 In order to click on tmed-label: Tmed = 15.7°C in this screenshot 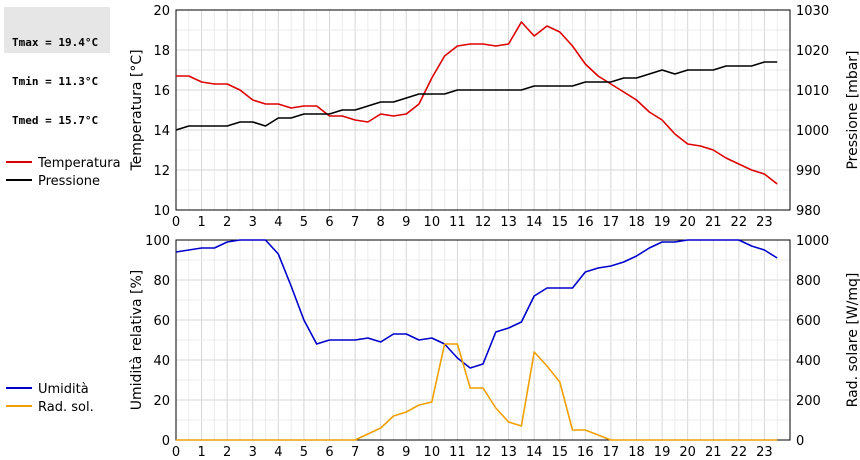, I will do `click(55, 120)`.